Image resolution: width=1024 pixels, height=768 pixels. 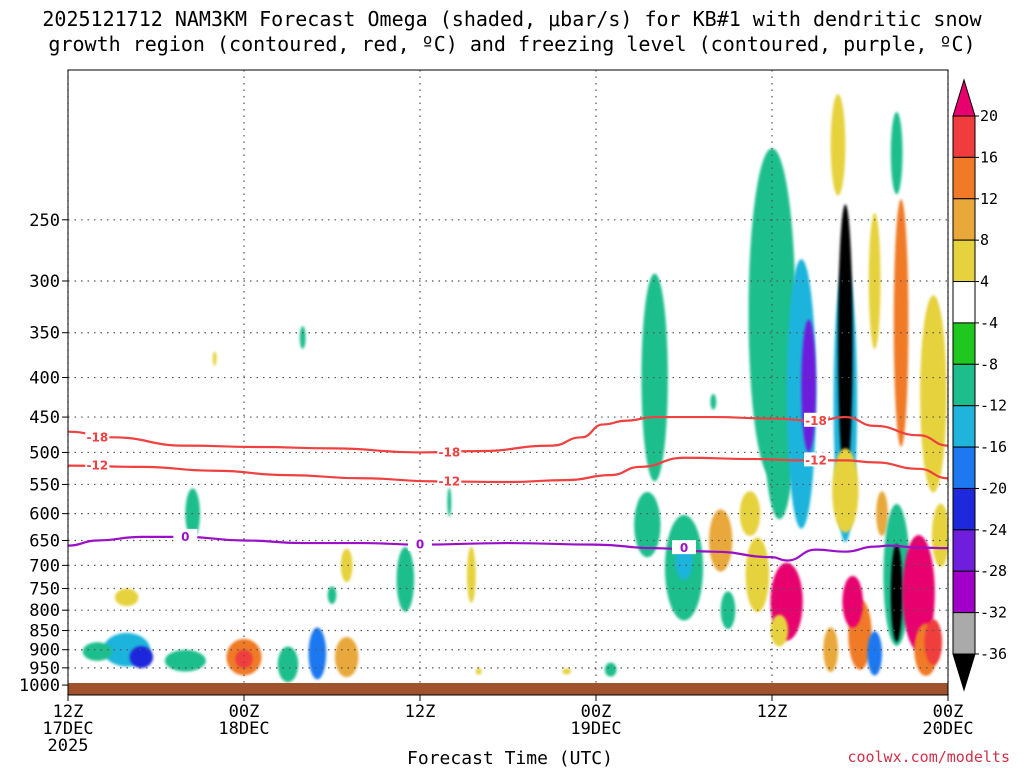 What do you see at coordinates (984, 240) in the screenshot?
I see `colorbar-label-3: 8` at bounding box center [984, 240].